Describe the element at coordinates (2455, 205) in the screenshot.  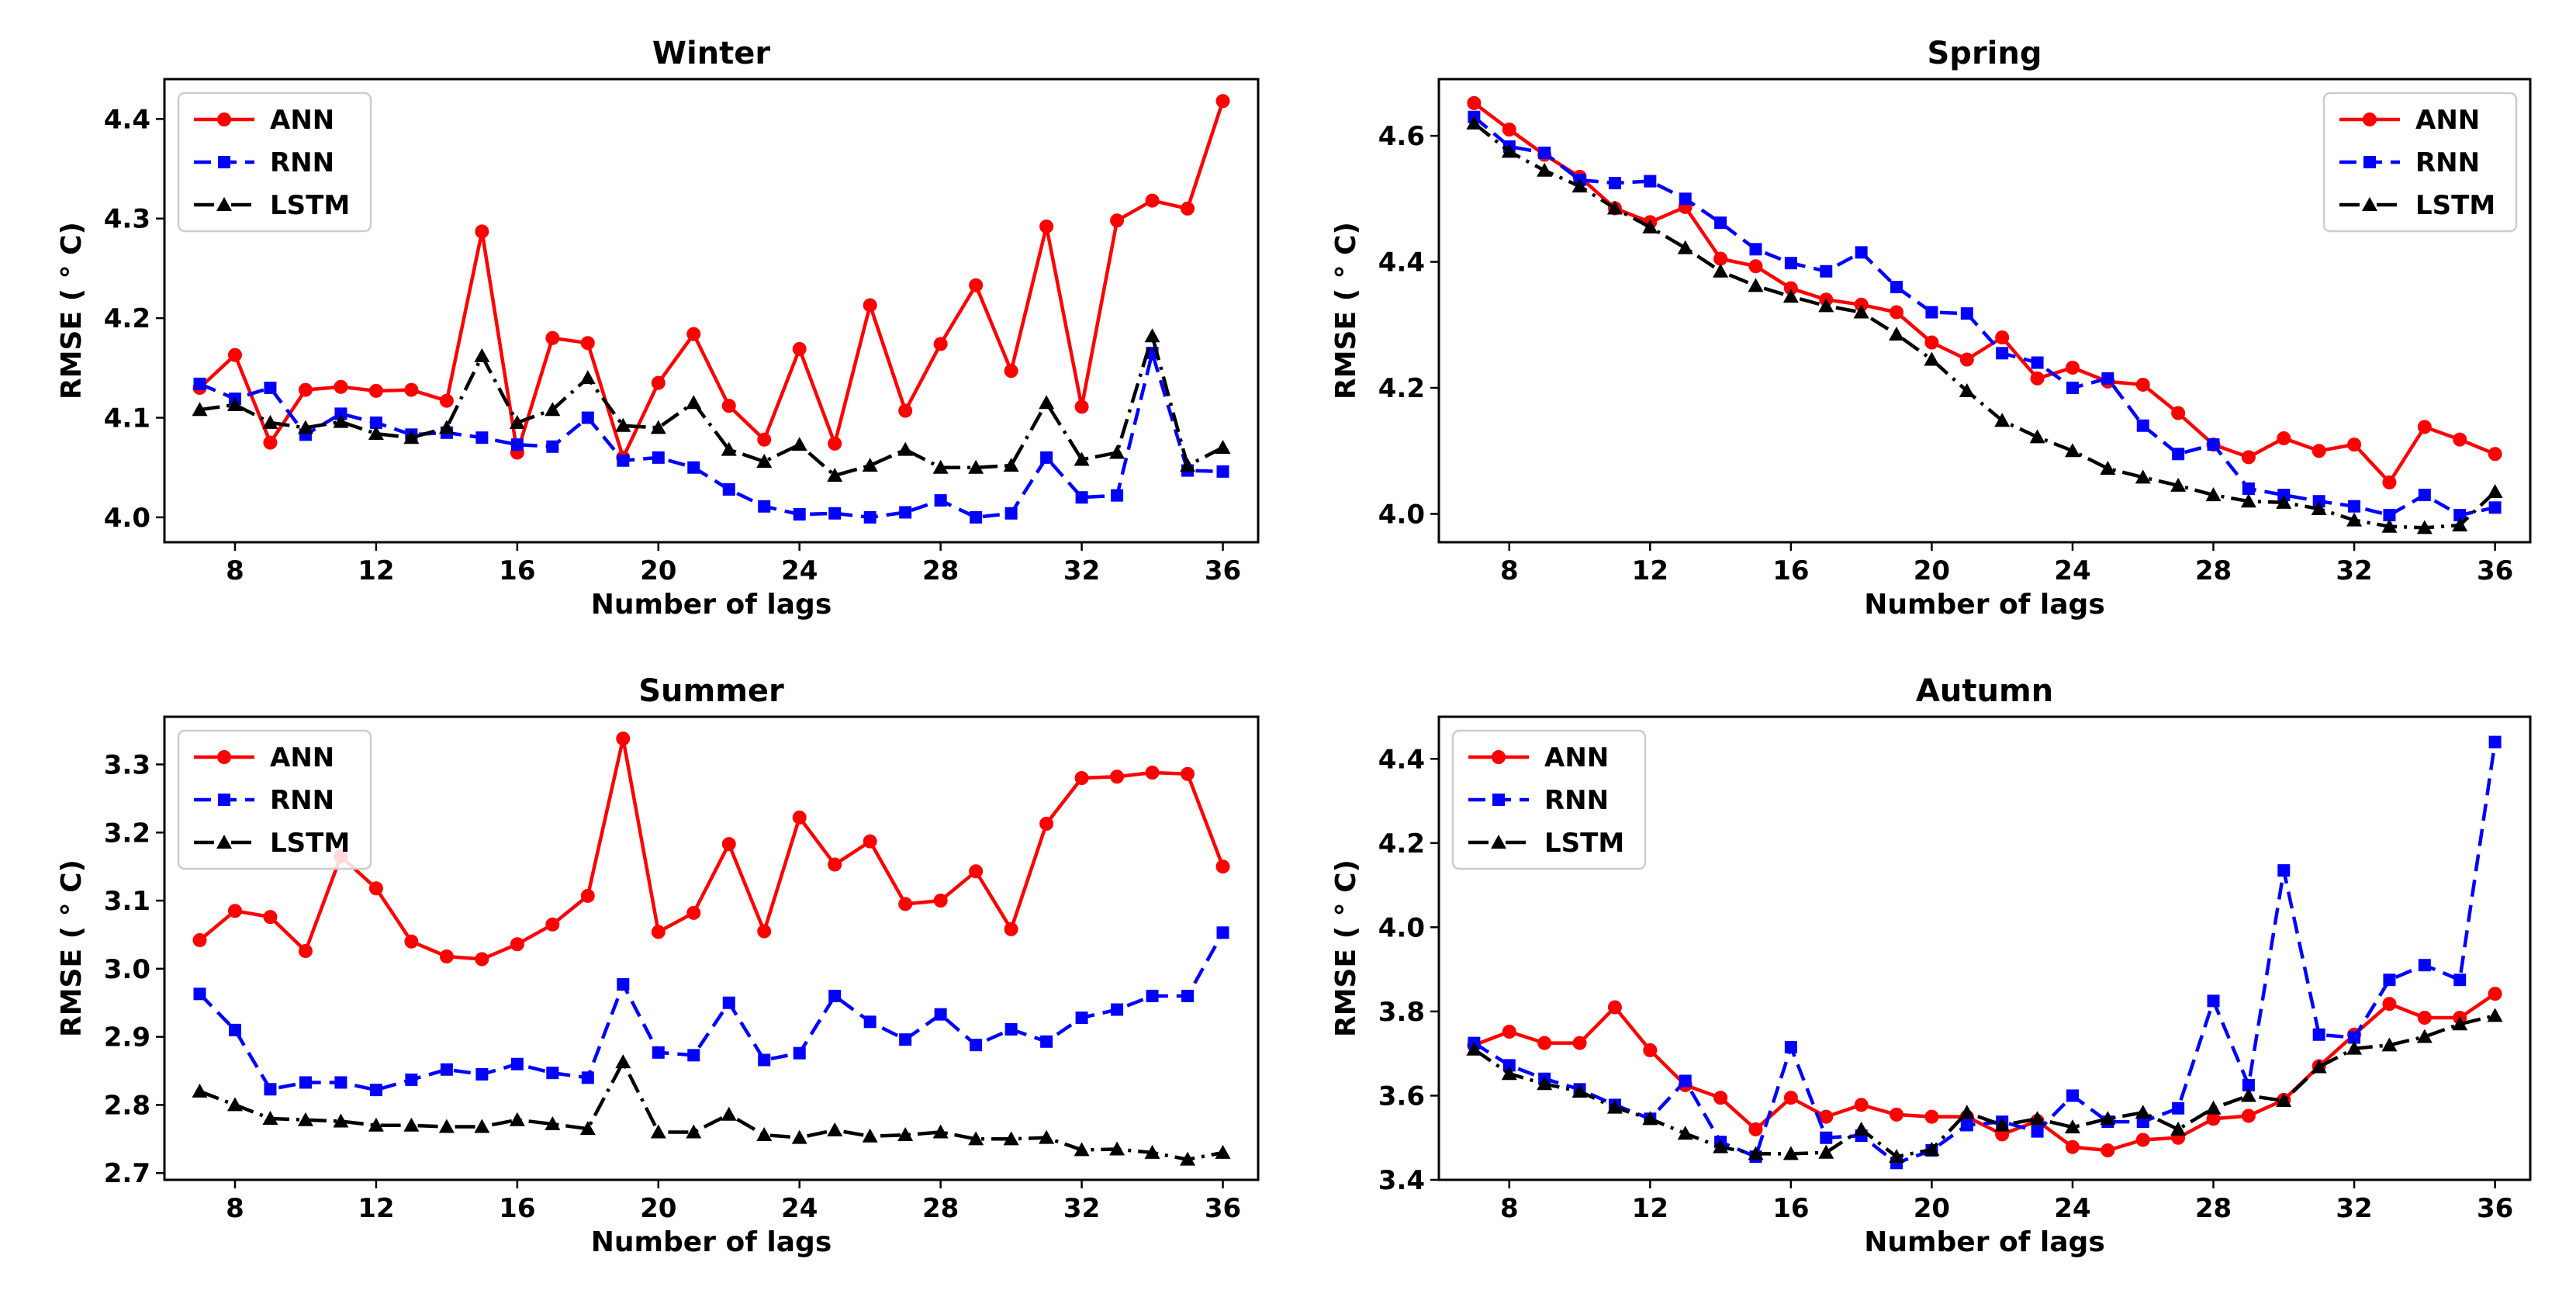
I see `legend-label-lstm: LSTM` at that location.